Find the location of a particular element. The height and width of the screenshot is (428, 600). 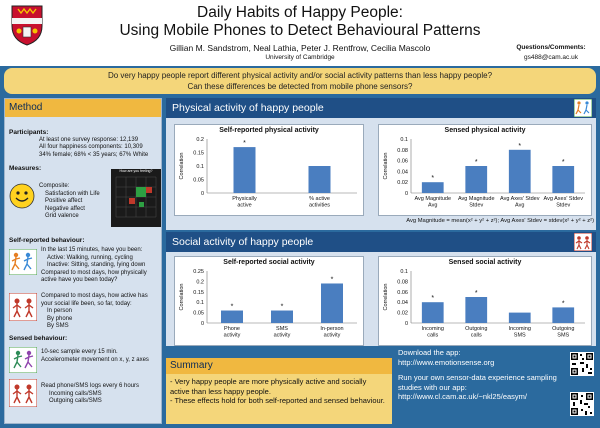

x-tick-label: Stdev is located at coordinates (563, 206).